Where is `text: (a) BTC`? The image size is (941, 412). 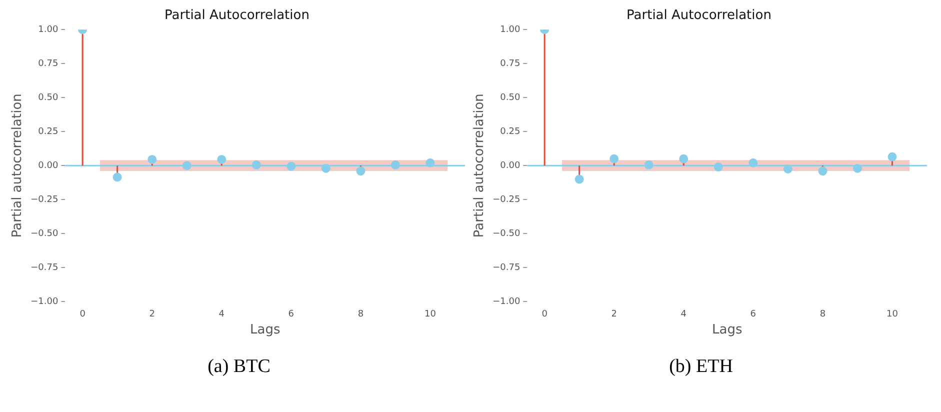
text: (a) BTC is located at coordinates (239, 367).